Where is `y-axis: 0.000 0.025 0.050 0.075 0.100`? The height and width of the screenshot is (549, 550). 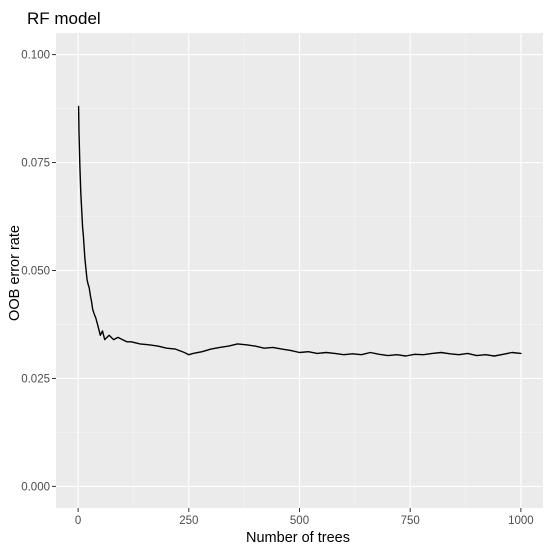
y-axis: 0.000 0.025 0.050 0.075 0.100 is located at coordinates (38, 271).